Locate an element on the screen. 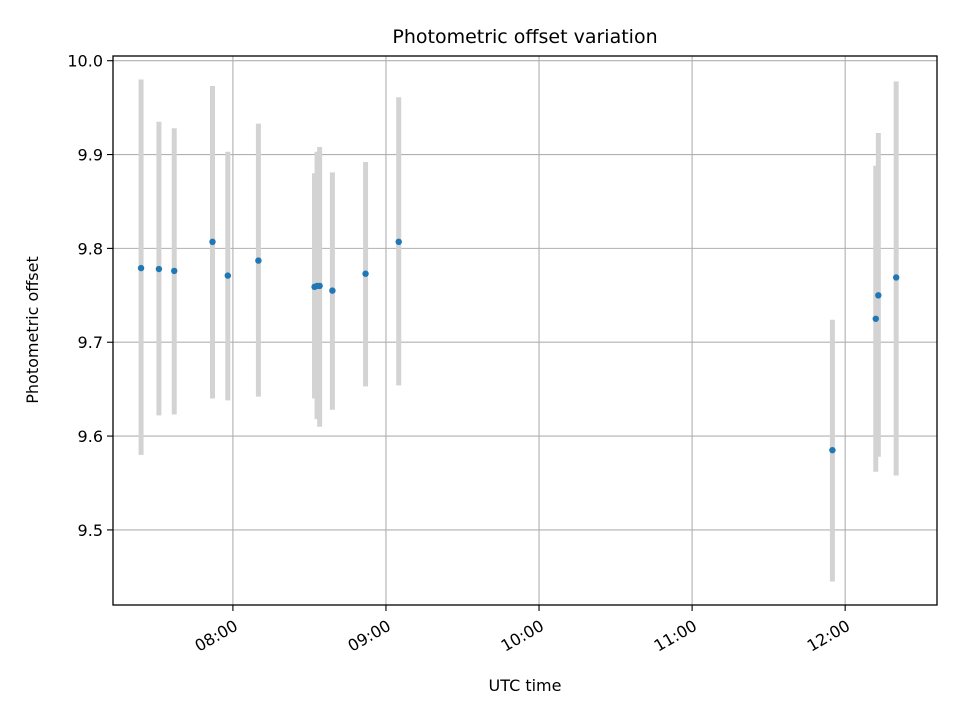 The image size is (960, 720). x-axis-label: UTC time is located at coordinates (525, 685).